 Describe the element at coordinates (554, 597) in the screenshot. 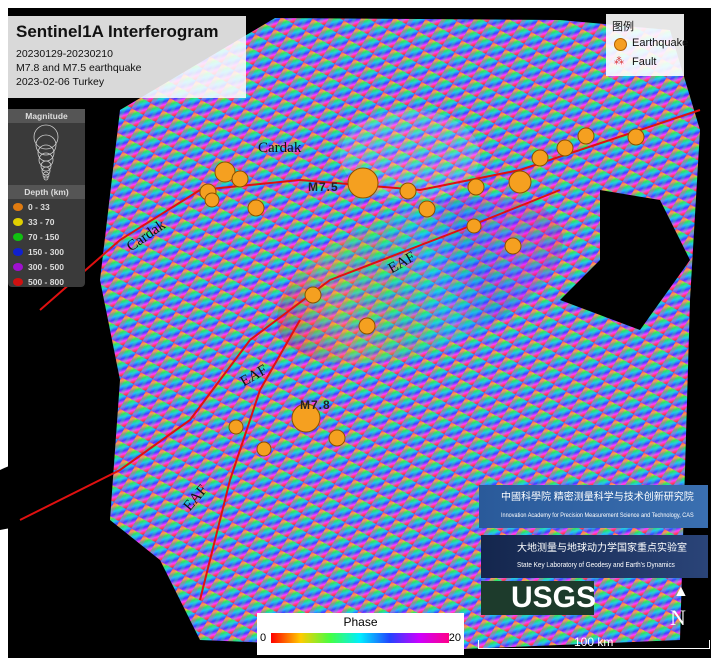

I see `usgs-wordmark: USGS` at that location.